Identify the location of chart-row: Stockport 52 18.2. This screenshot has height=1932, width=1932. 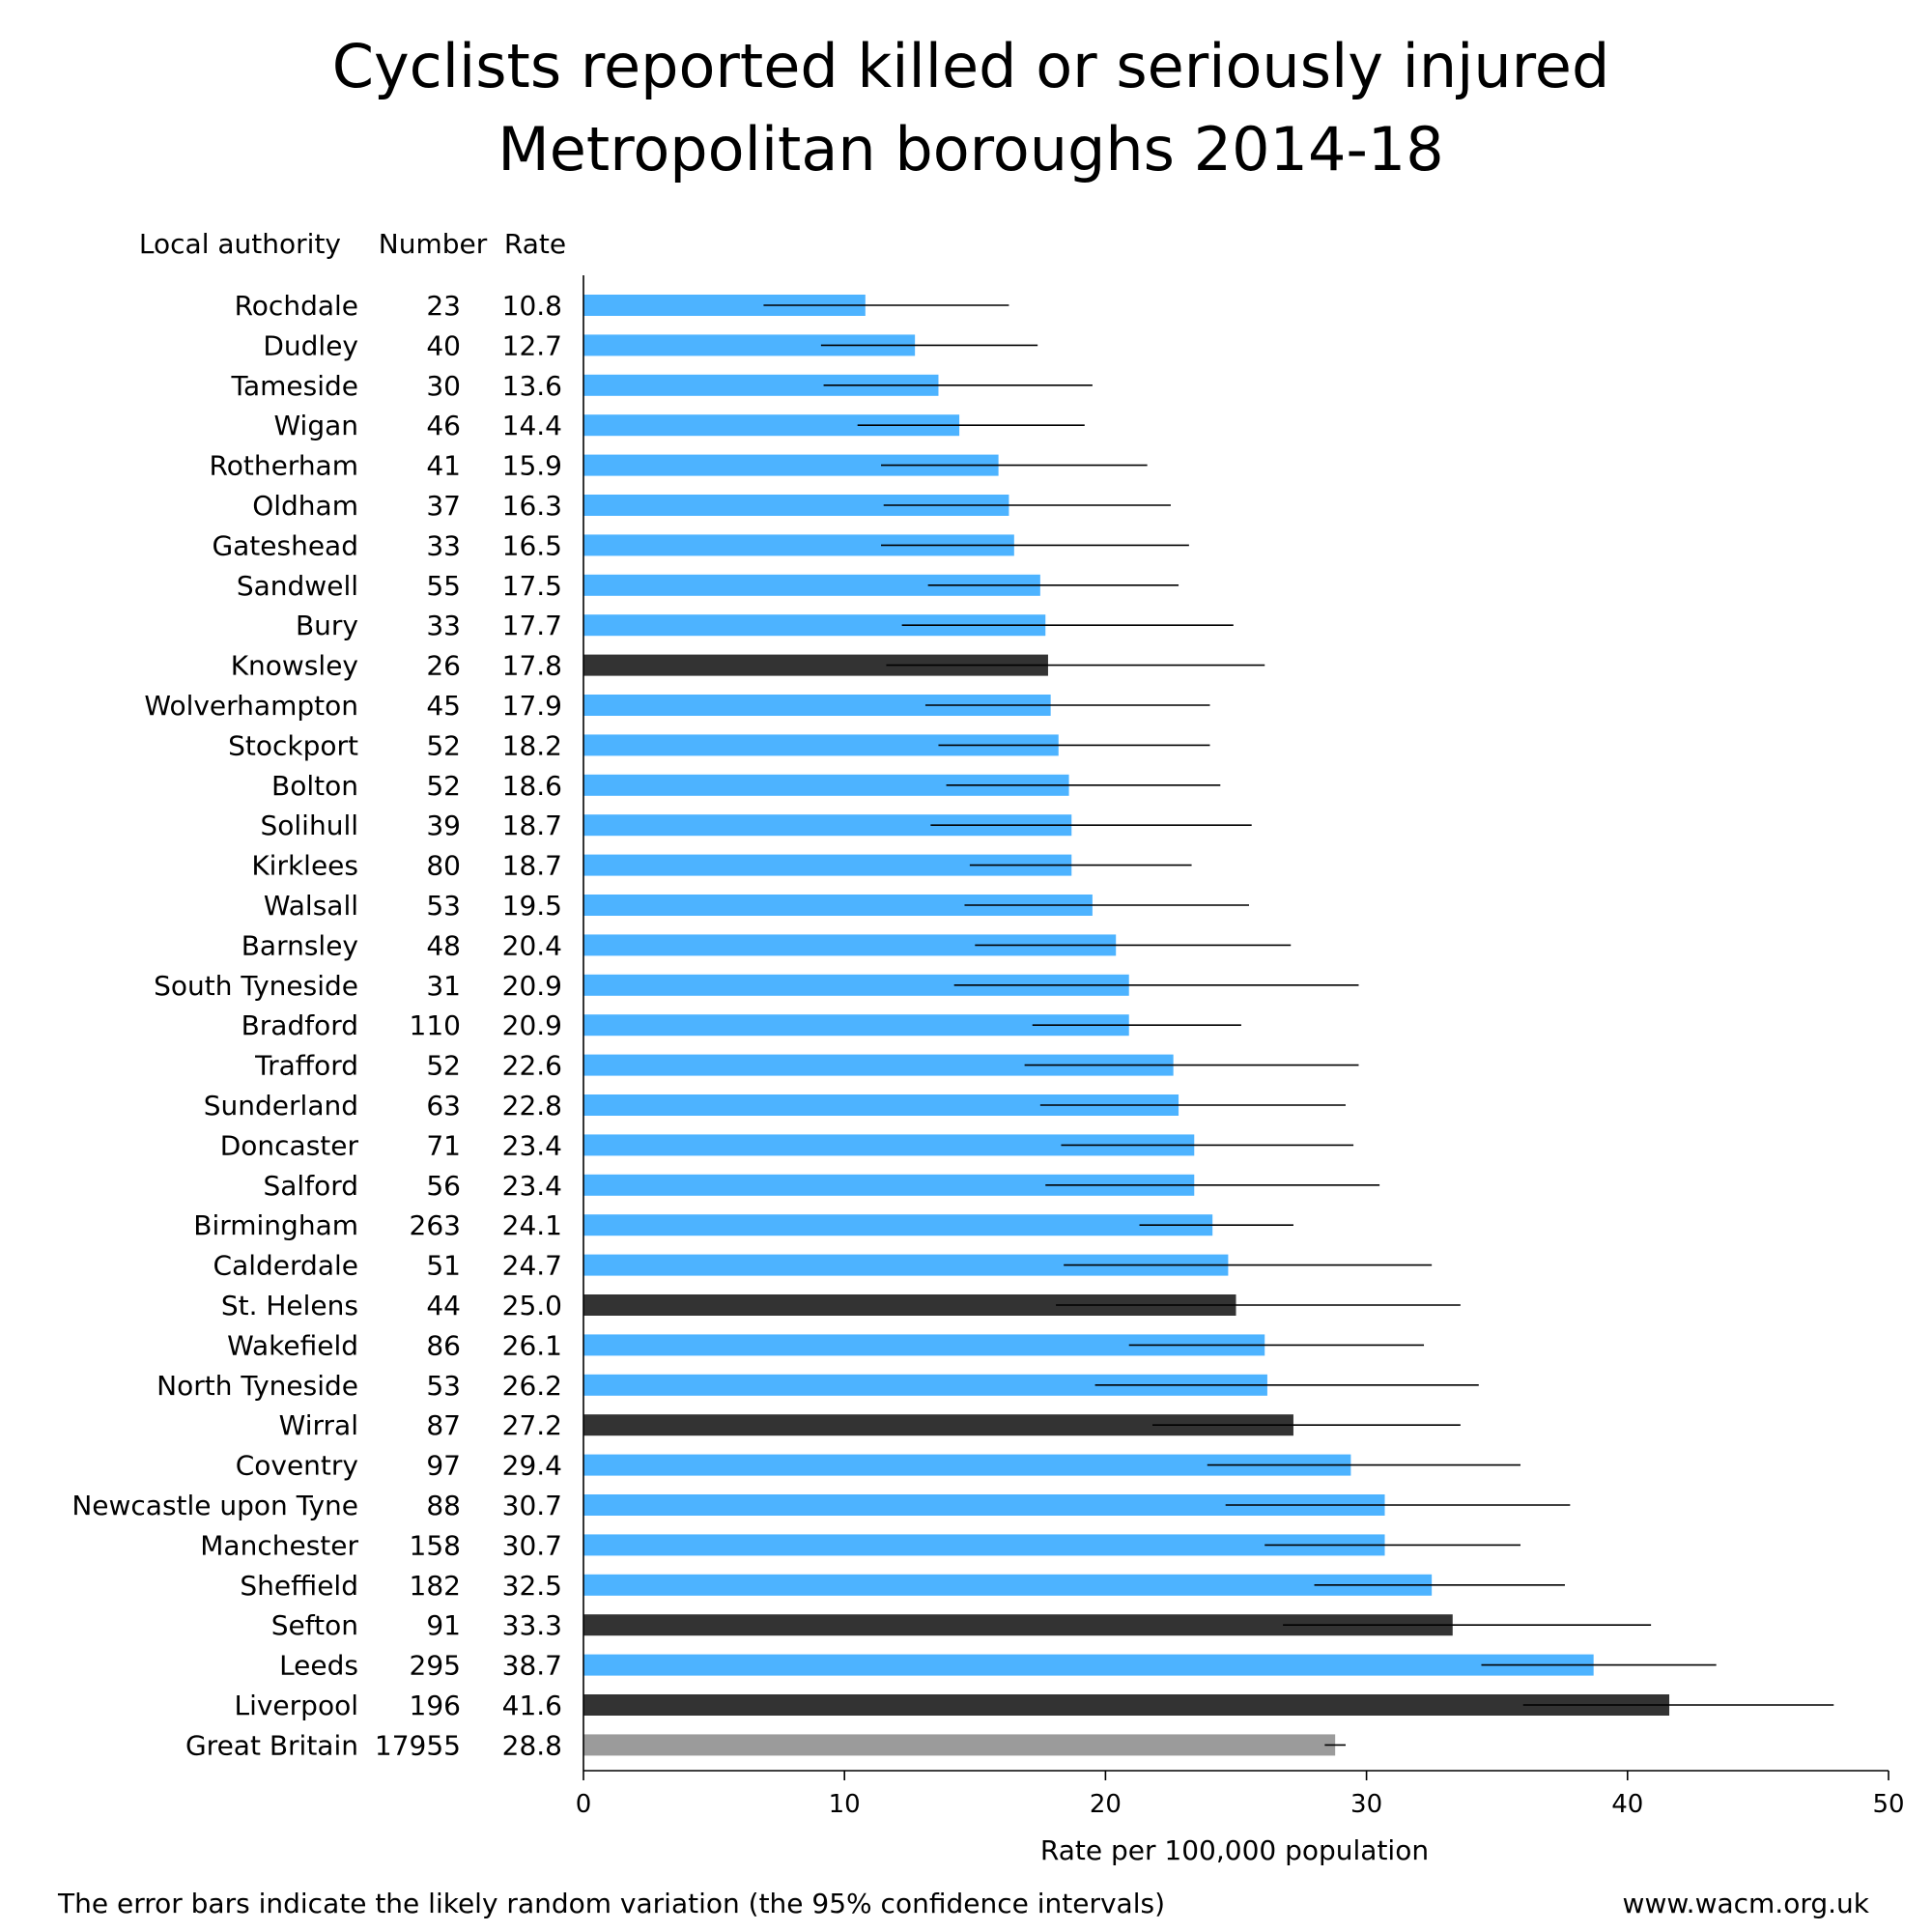
(719, 745).